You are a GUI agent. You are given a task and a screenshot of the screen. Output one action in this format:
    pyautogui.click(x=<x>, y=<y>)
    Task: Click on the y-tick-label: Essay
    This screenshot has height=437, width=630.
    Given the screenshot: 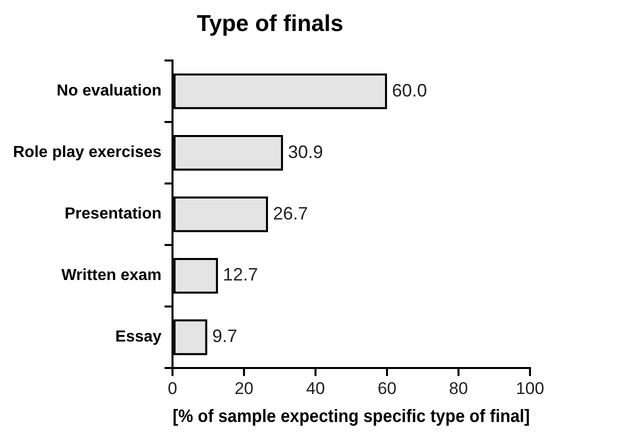 What is the action you would take?
    pyautogui.click(x=138, y=337)
    